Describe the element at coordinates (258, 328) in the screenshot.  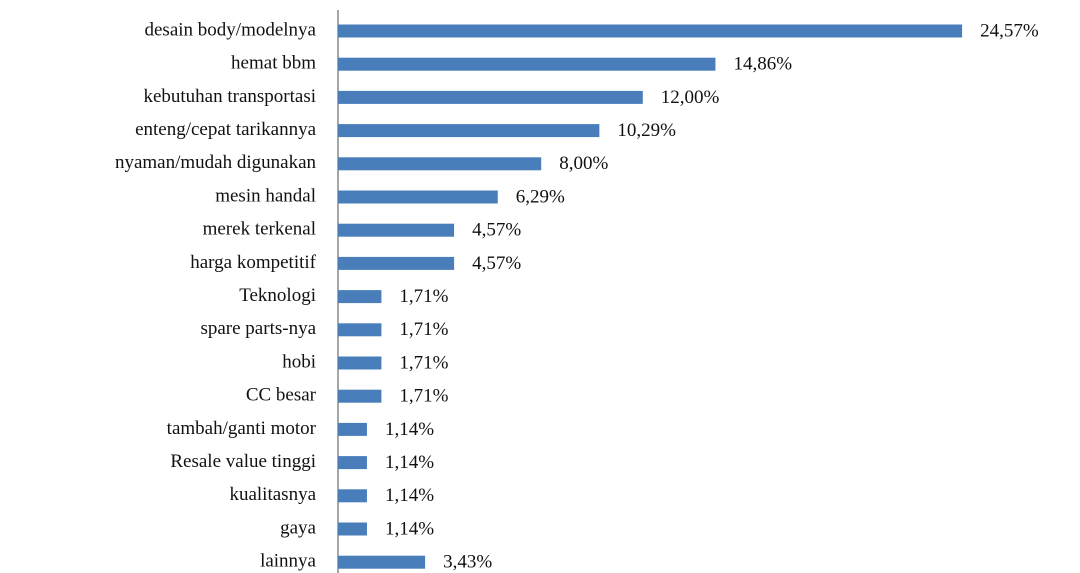
I see `category-label: spare parts-nya` at that location.